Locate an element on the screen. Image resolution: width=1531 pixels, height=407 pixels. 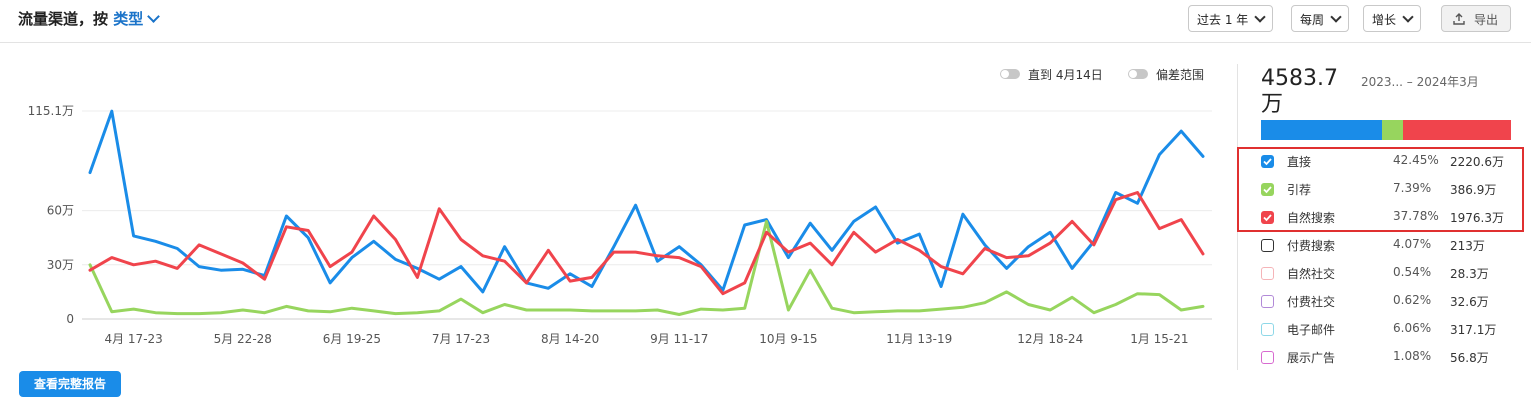
legend-name: 展示广告 is located at coordinates (1311, 358).